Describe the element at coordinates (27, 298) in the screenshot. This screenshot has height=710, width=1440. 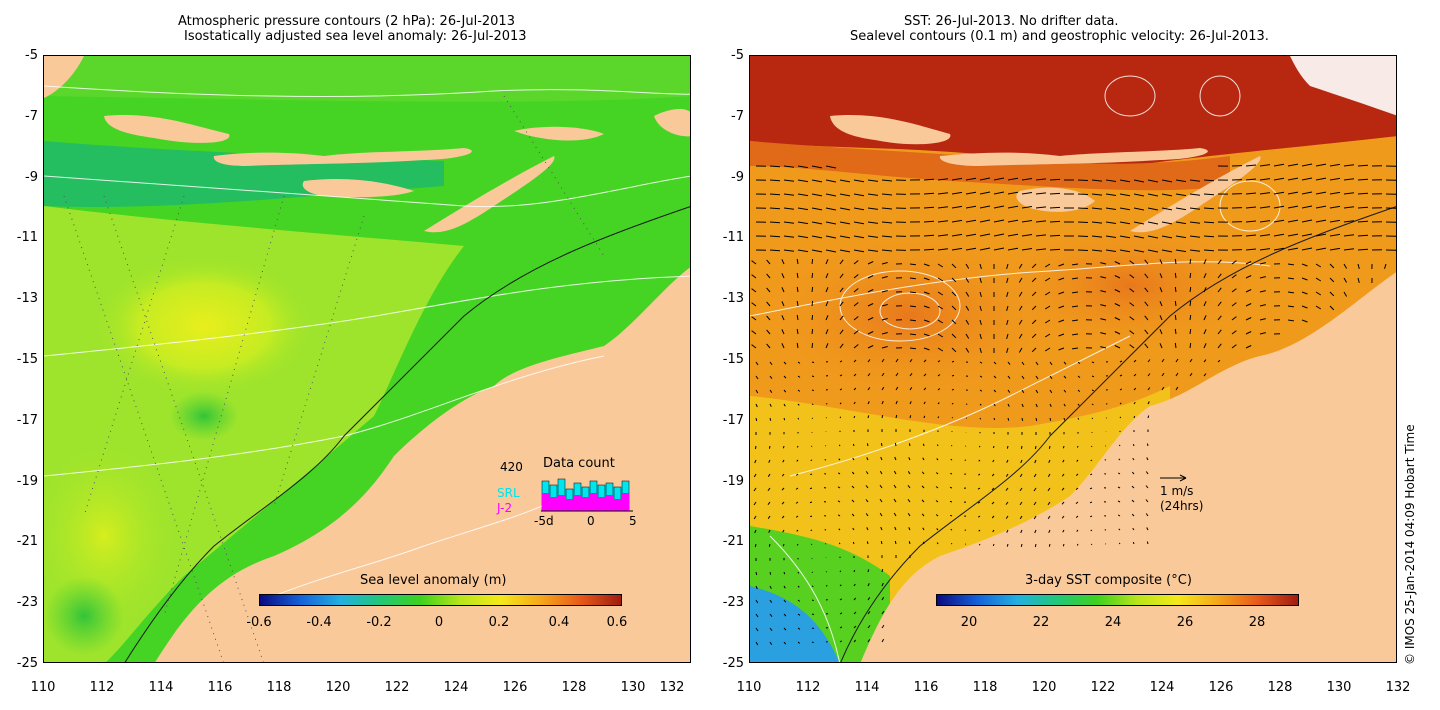
I see `left-ytick: -13` at that location.